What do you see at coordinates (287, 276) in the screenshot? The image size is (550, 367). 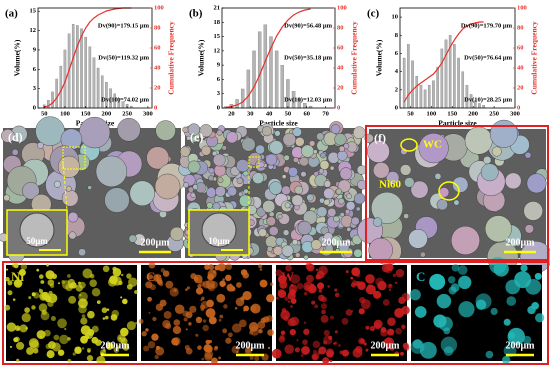 I see `element-label: W` at bounding box center [287, 276].